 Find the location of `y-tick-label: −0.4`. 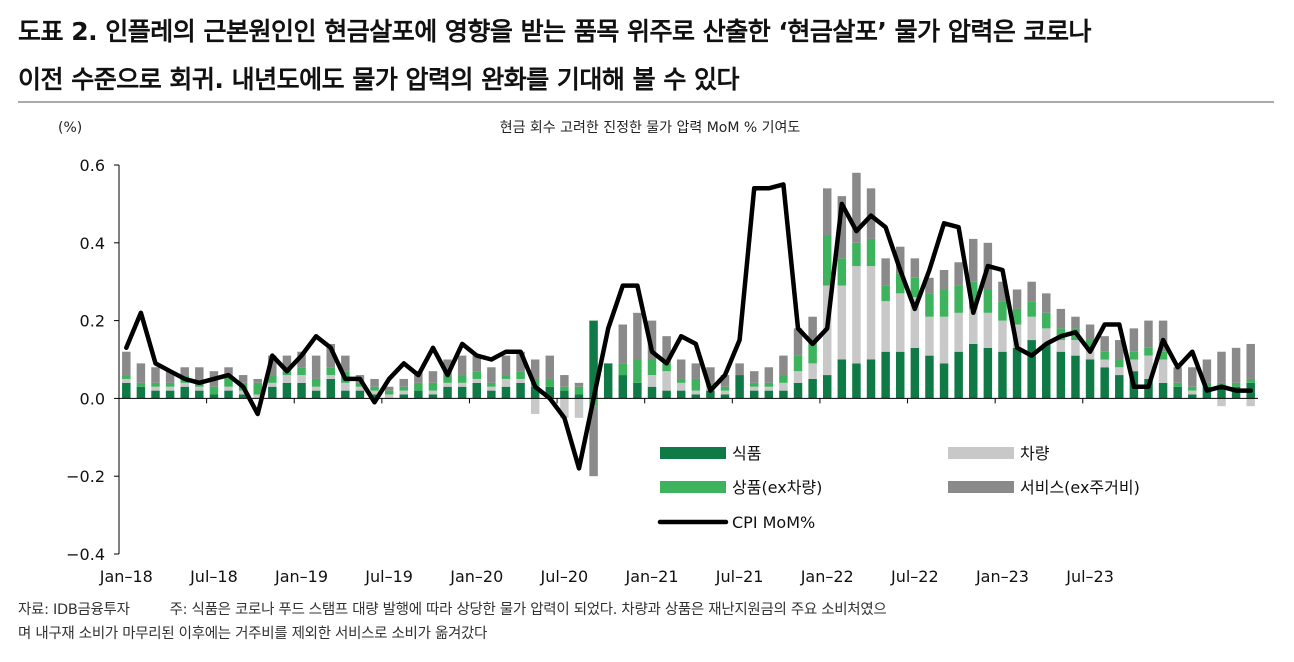

y-tick-label: −0.4 is located at coordinates (85, 554).